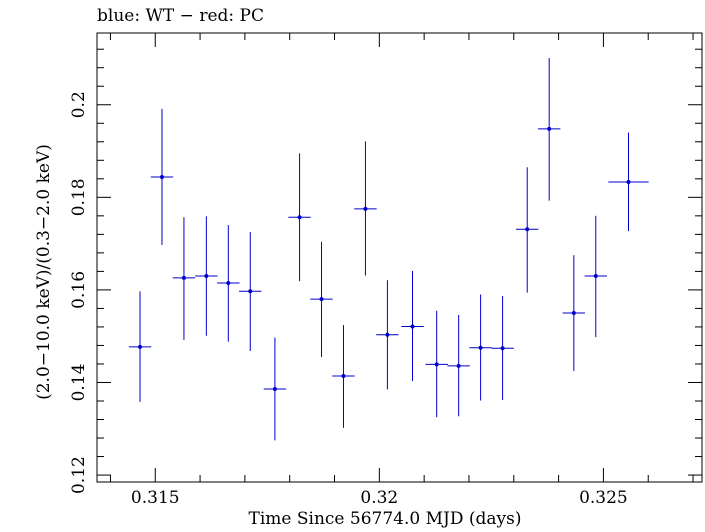  I want to click on y-tick-label: 0.18, so click(79, 197).